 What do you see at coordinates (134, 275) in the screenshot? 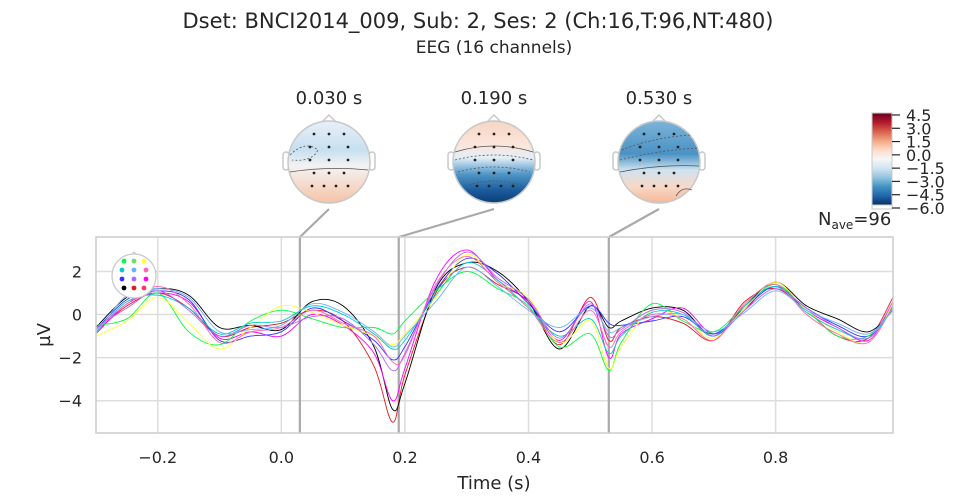
I see `sensor-inset` at bounding box center [134, 275].